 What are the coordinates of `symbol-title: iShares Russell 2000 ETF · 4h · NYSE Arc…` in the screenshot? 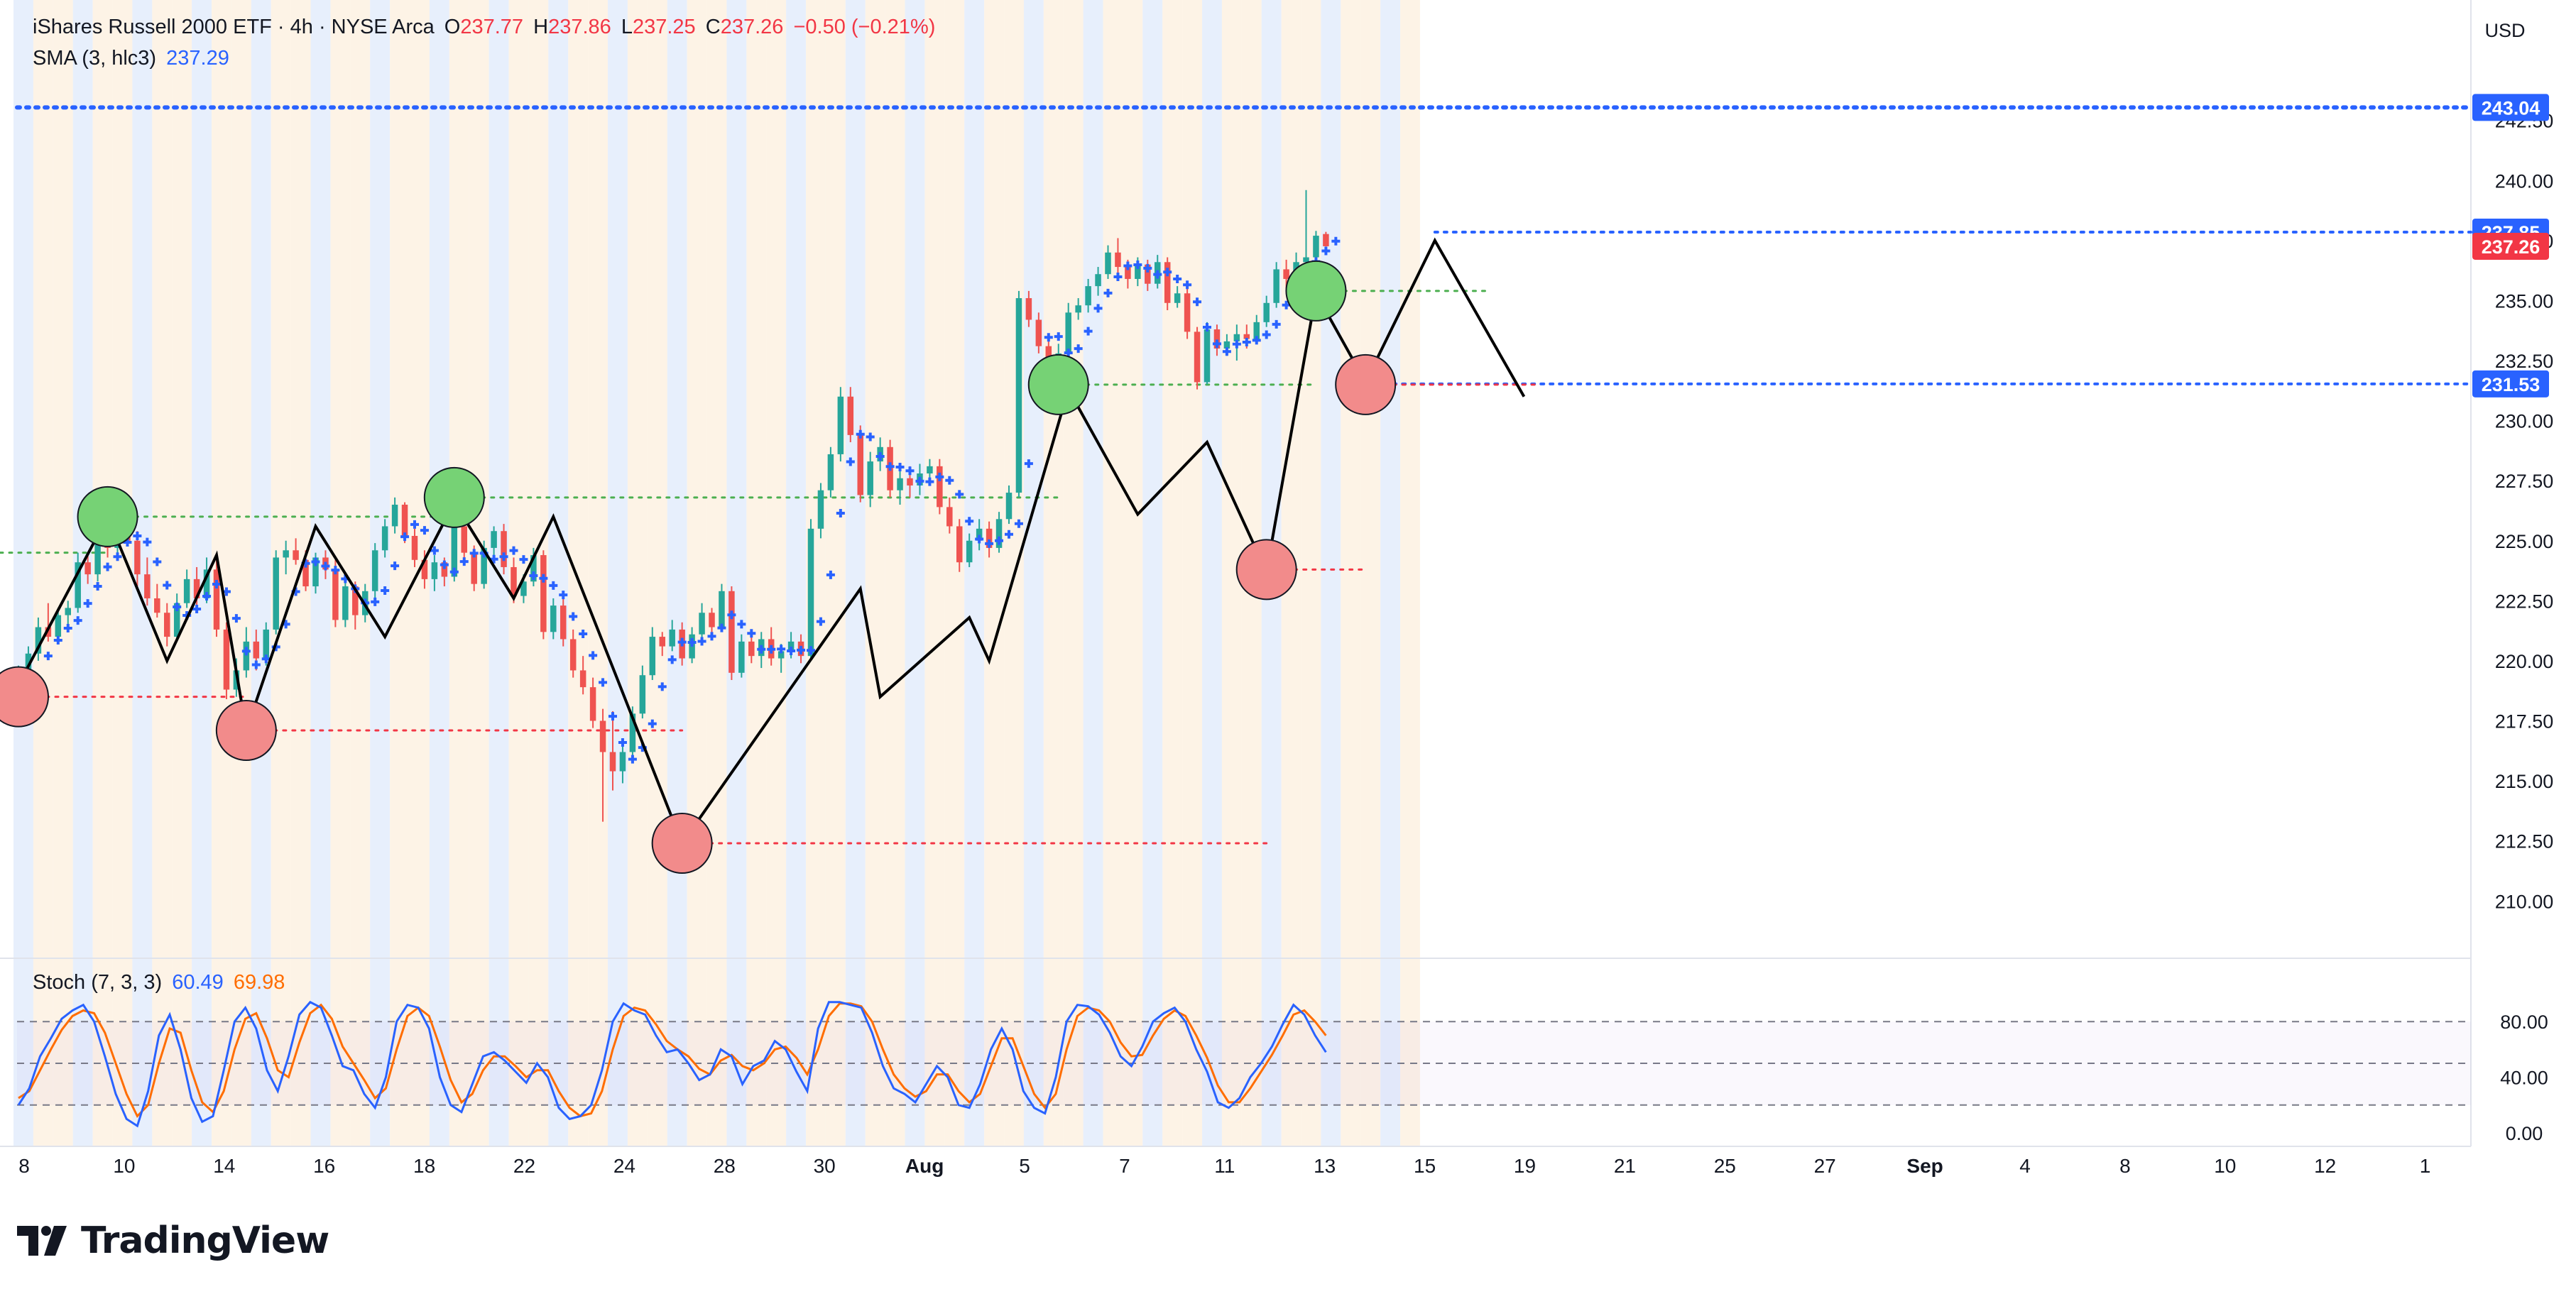 It's located at (234, 27).